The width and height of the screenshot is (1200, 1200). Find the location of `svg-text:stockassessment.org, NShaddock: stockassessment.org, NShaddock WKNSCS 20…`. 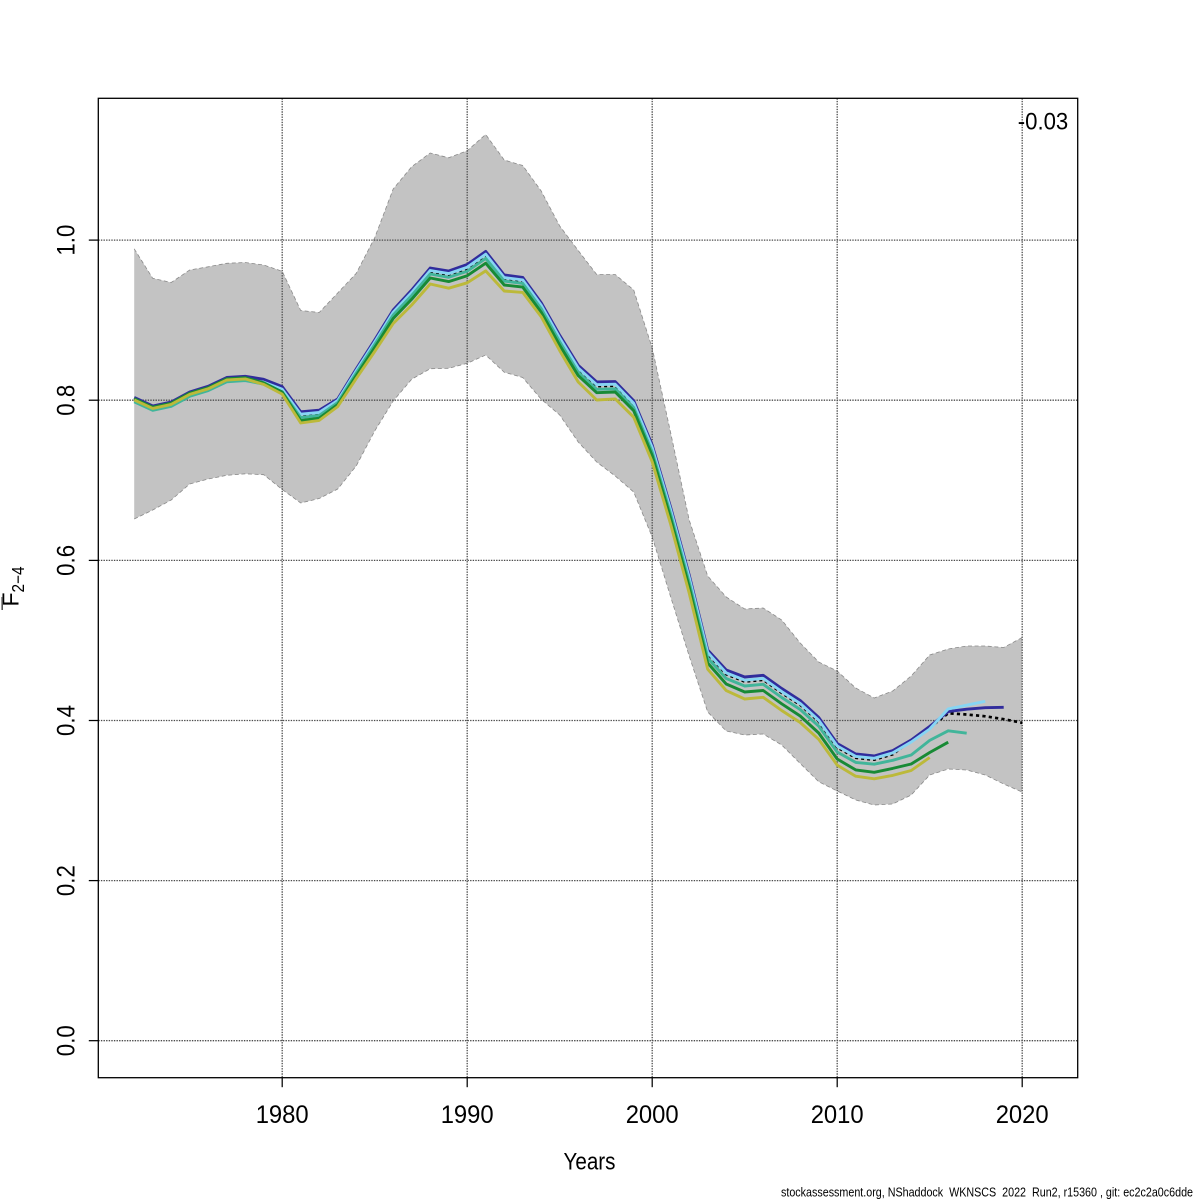

svg-text:stockassessment.org, NShaddock: stockassessment.org, NShaddock WKNSCS 20… is located at coordinates (987, 1192).